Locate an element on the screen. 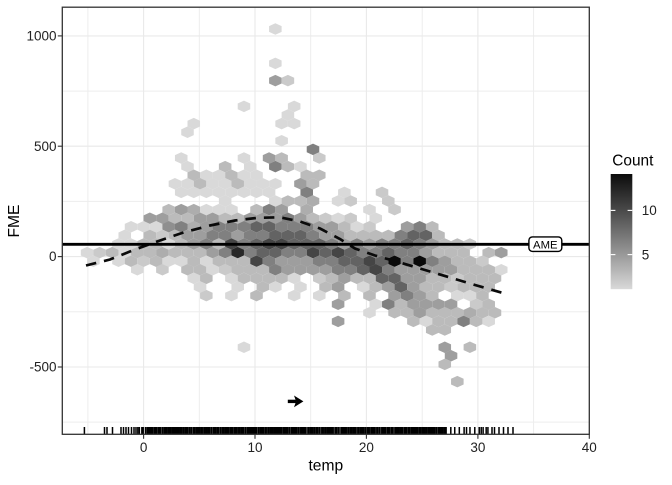 The height and width of the screenshot is (485, 672). svg-text: temp is located at coordinates (325, 466).